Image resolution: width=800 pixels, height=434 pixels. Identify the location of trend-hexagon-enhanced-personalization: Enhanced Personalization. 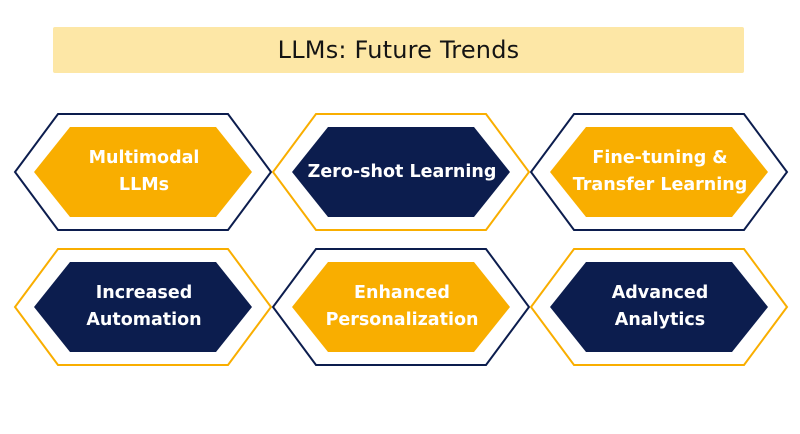
(401, 307).